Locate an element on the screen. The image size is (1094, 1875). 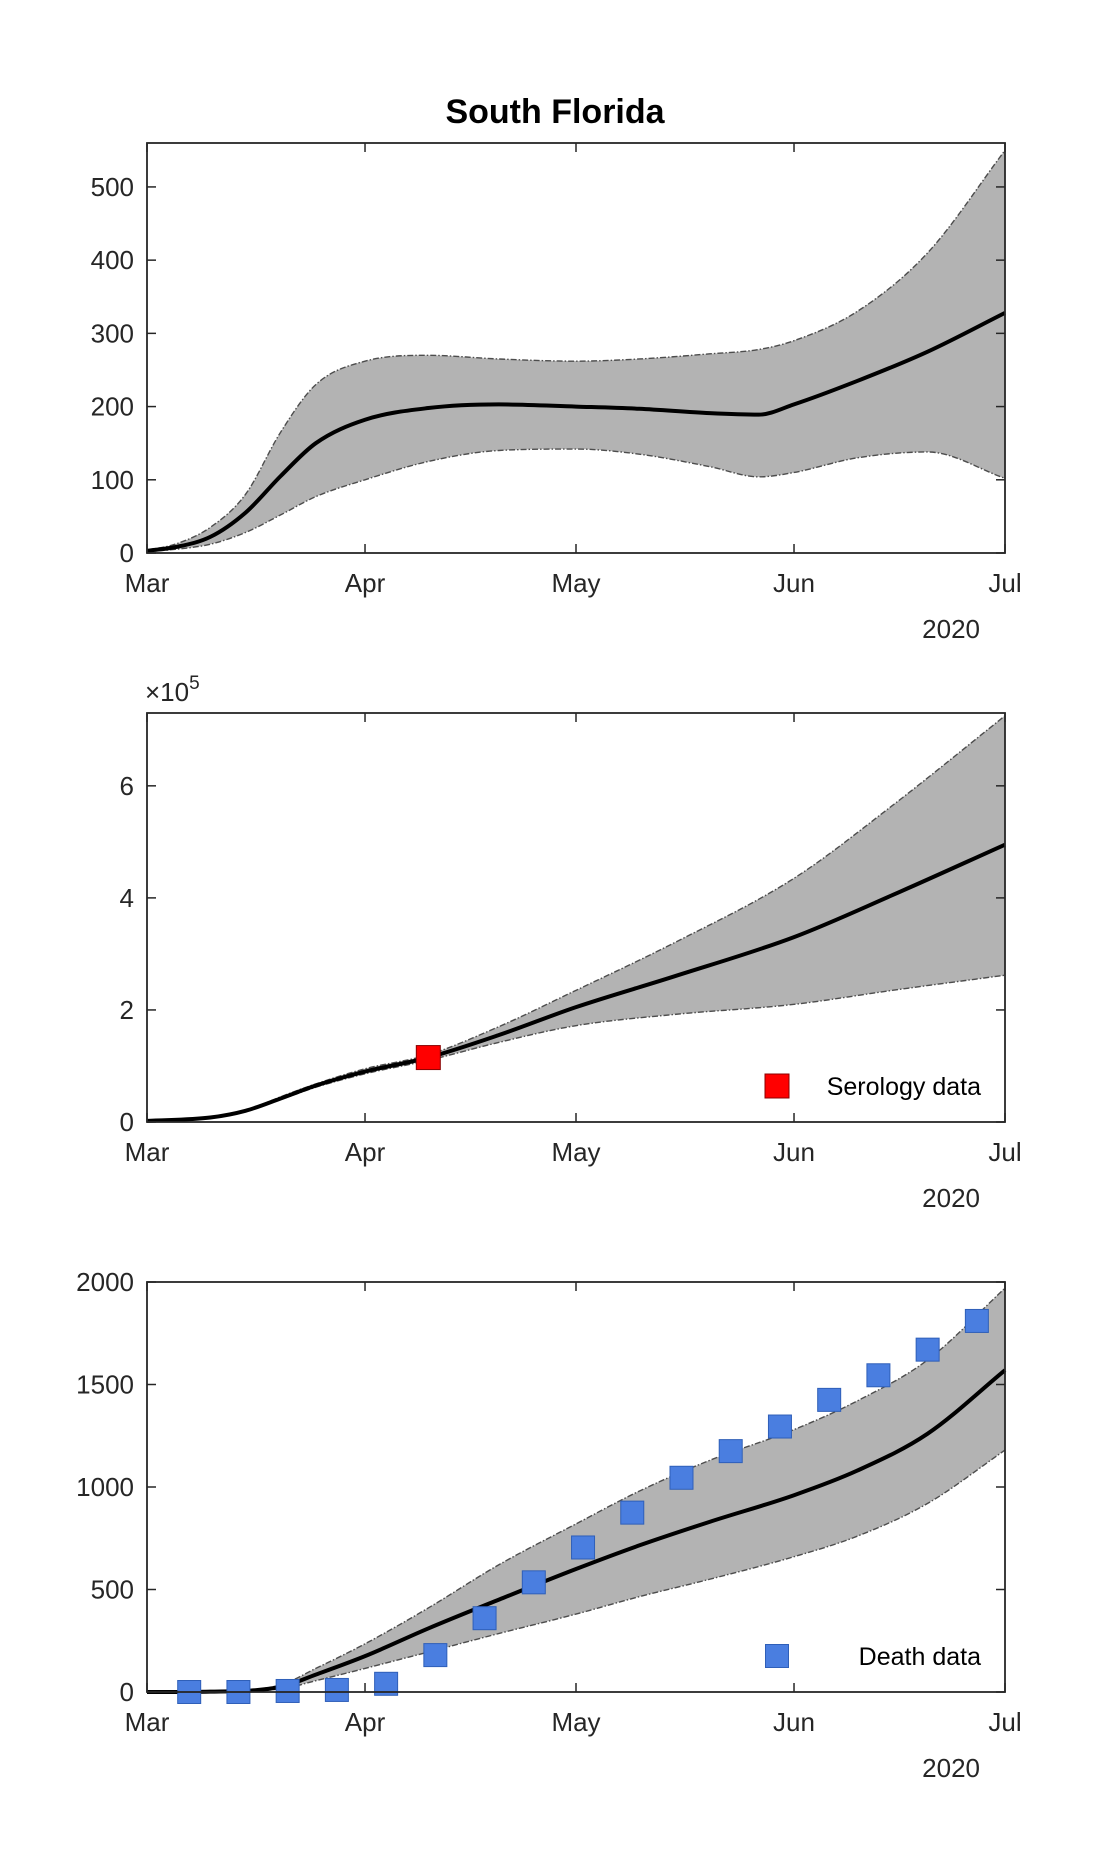
y-tick-label: 400 is located at coordinates (112, 260).